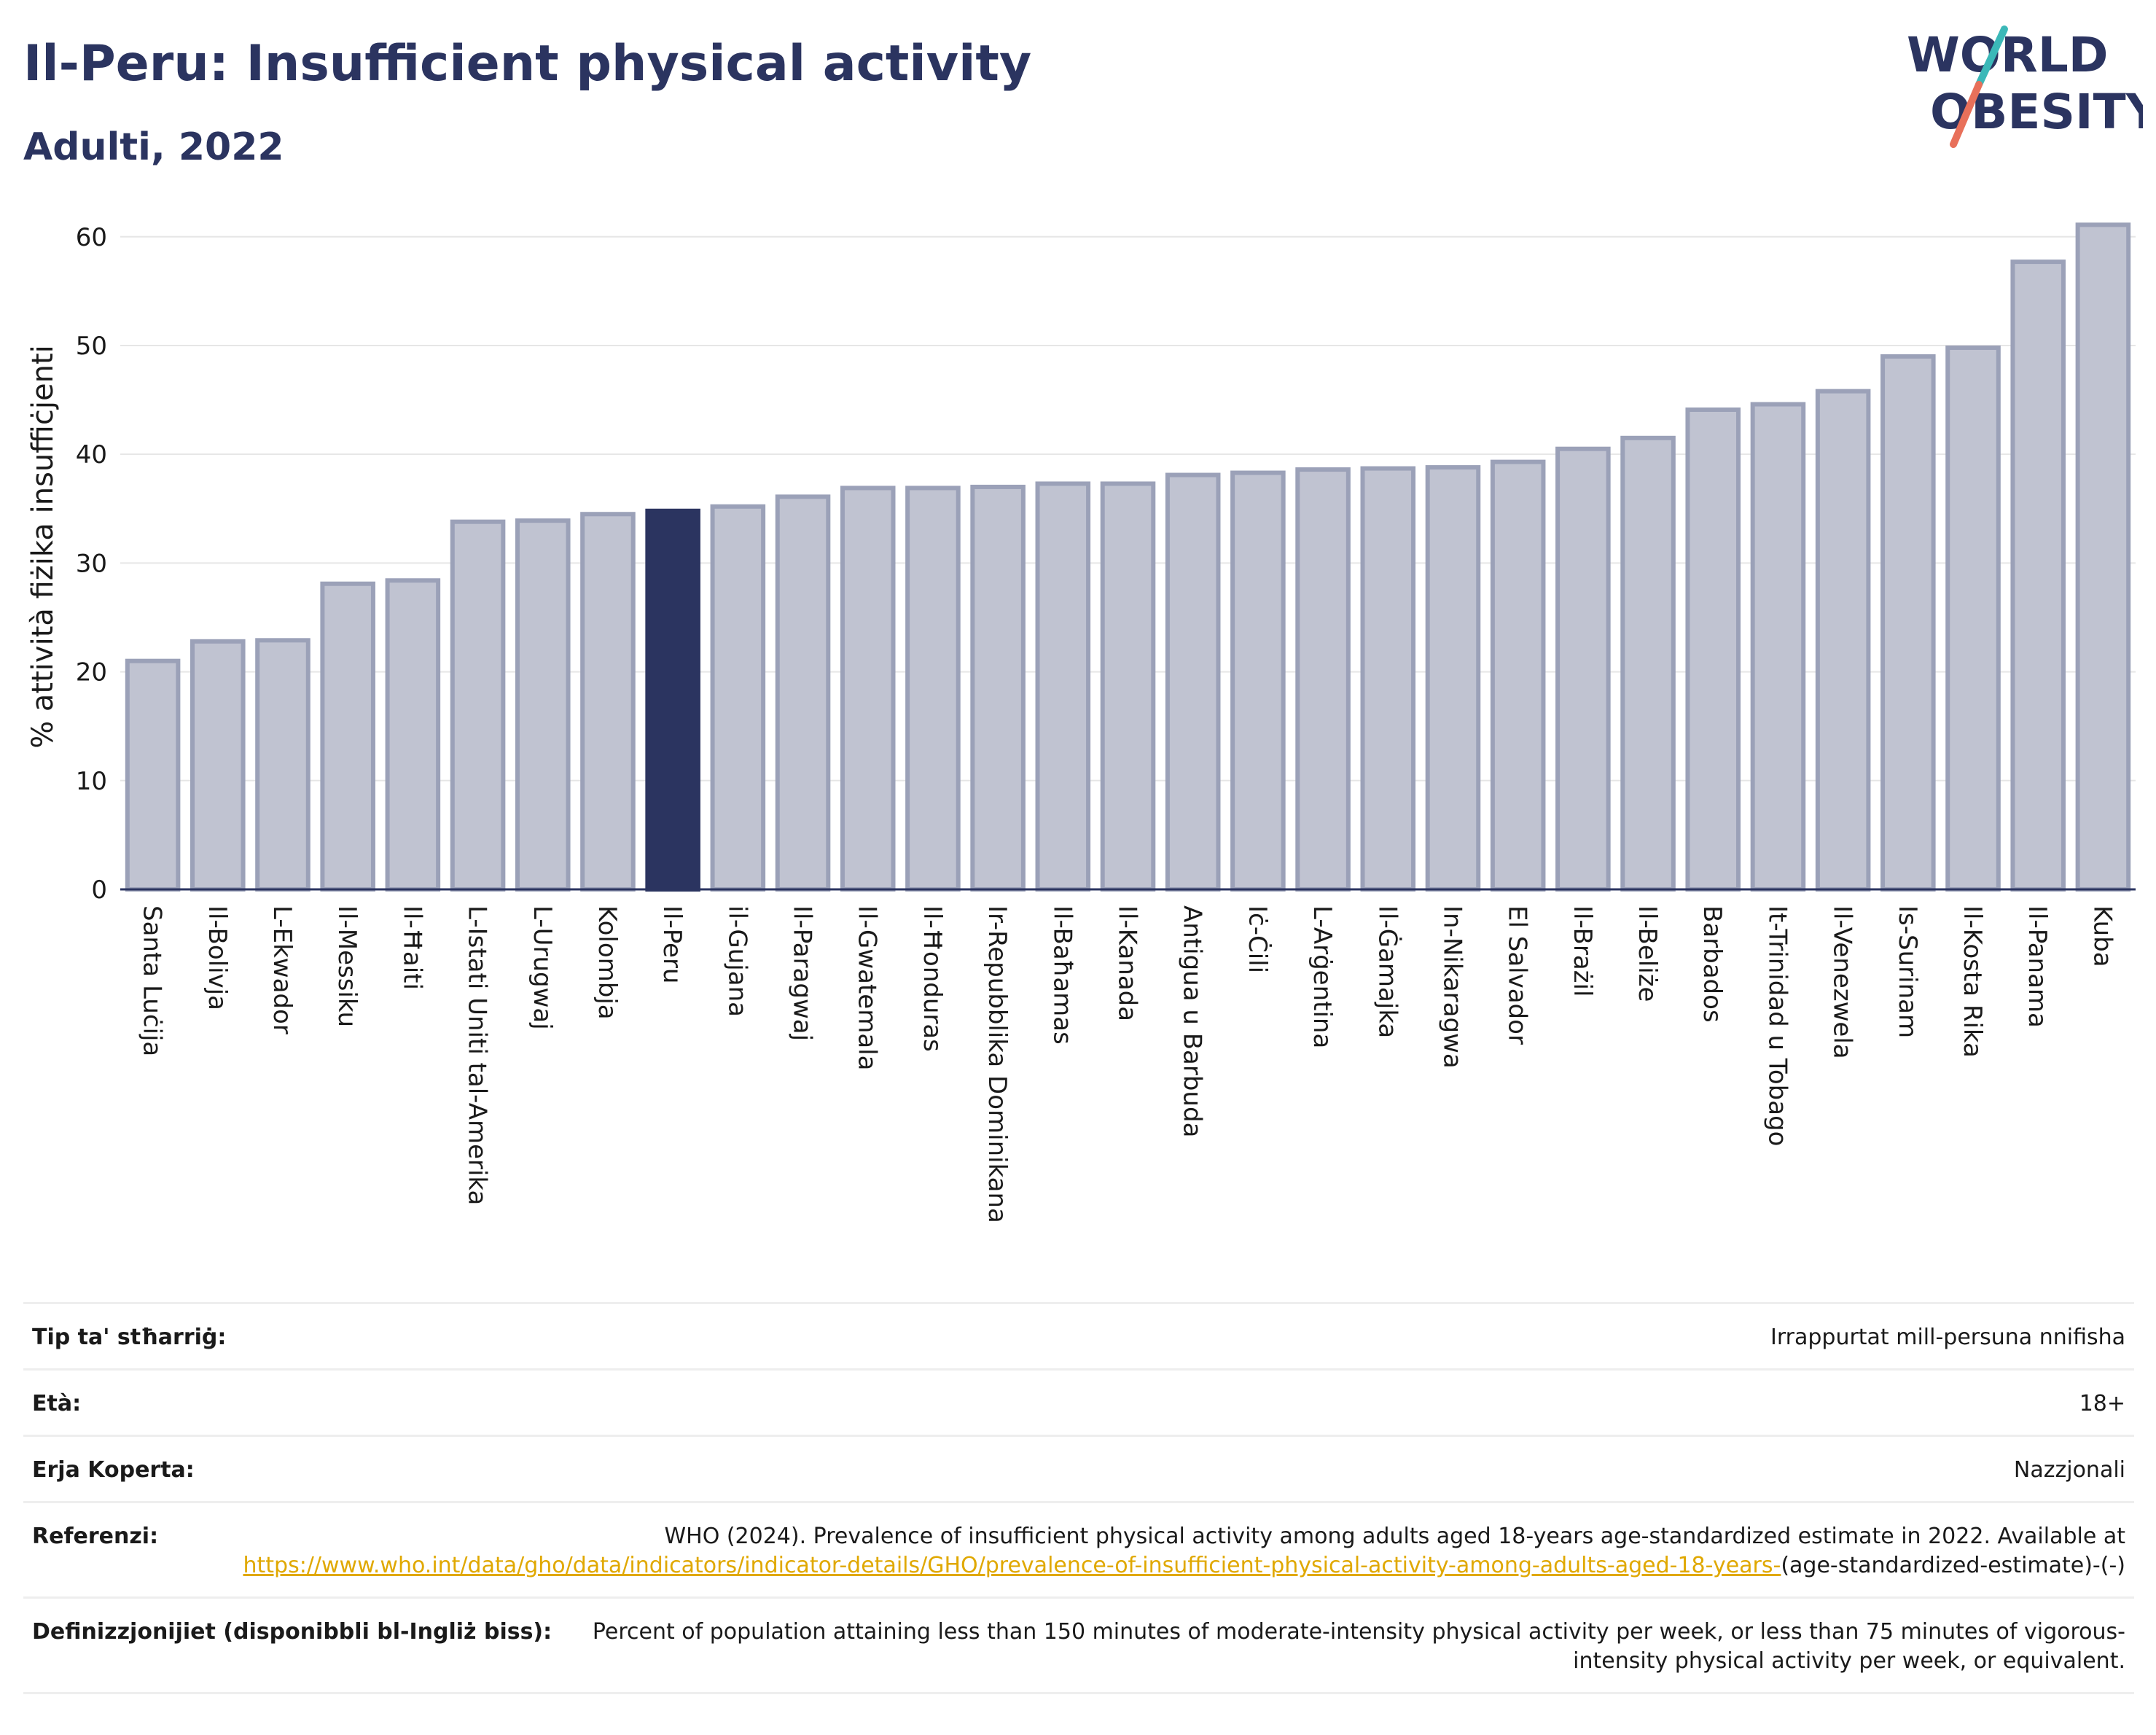 The width and height of the screenshot is (2156, 1735). What do you see at coordinates (478, 1055) in the screenshot?
I see `x-tick-label: L-Istati Uniti tal-Amerika` at bounding box center [478, 1055].